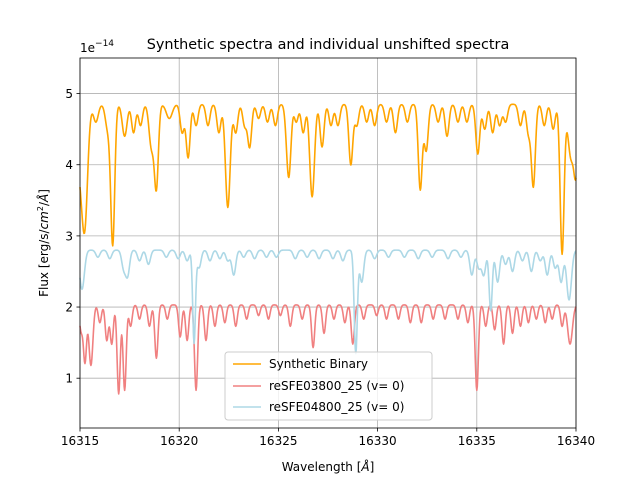 The image size is (640, 480). Describe the element at coordinates (44, 220) in the screenshot. I see `y-axis-label-cm: cm` at that location.